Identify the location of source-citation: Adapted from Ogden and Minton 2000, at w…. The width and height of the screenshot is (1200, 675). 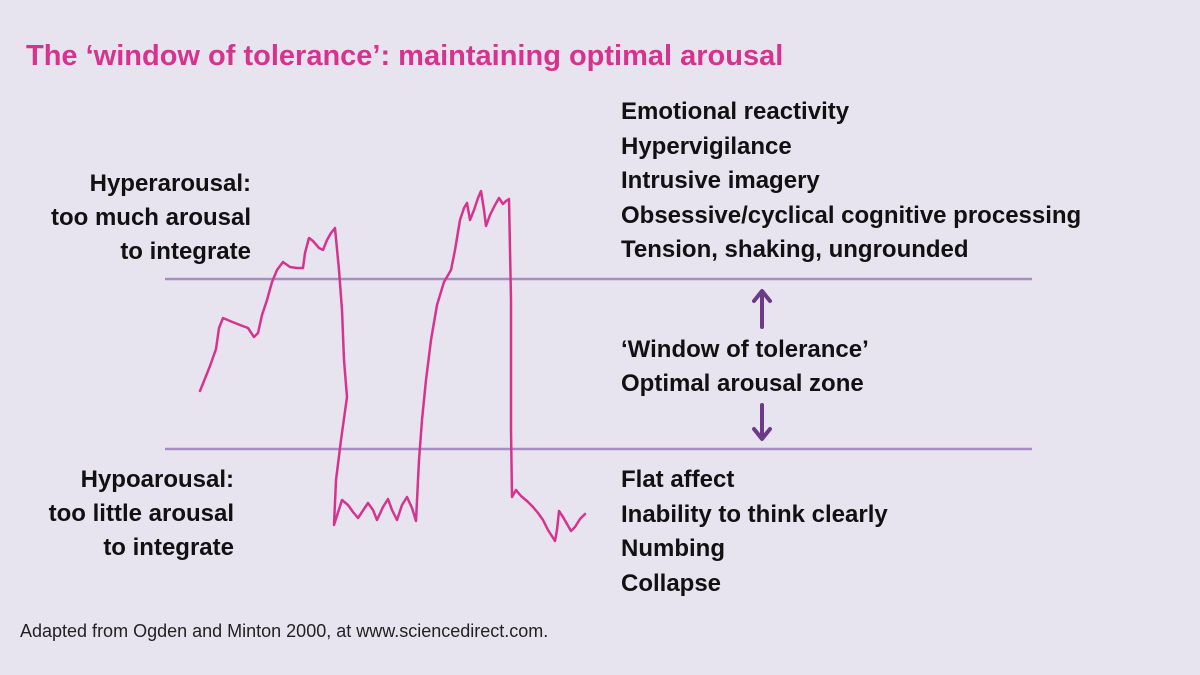
(284, 631).